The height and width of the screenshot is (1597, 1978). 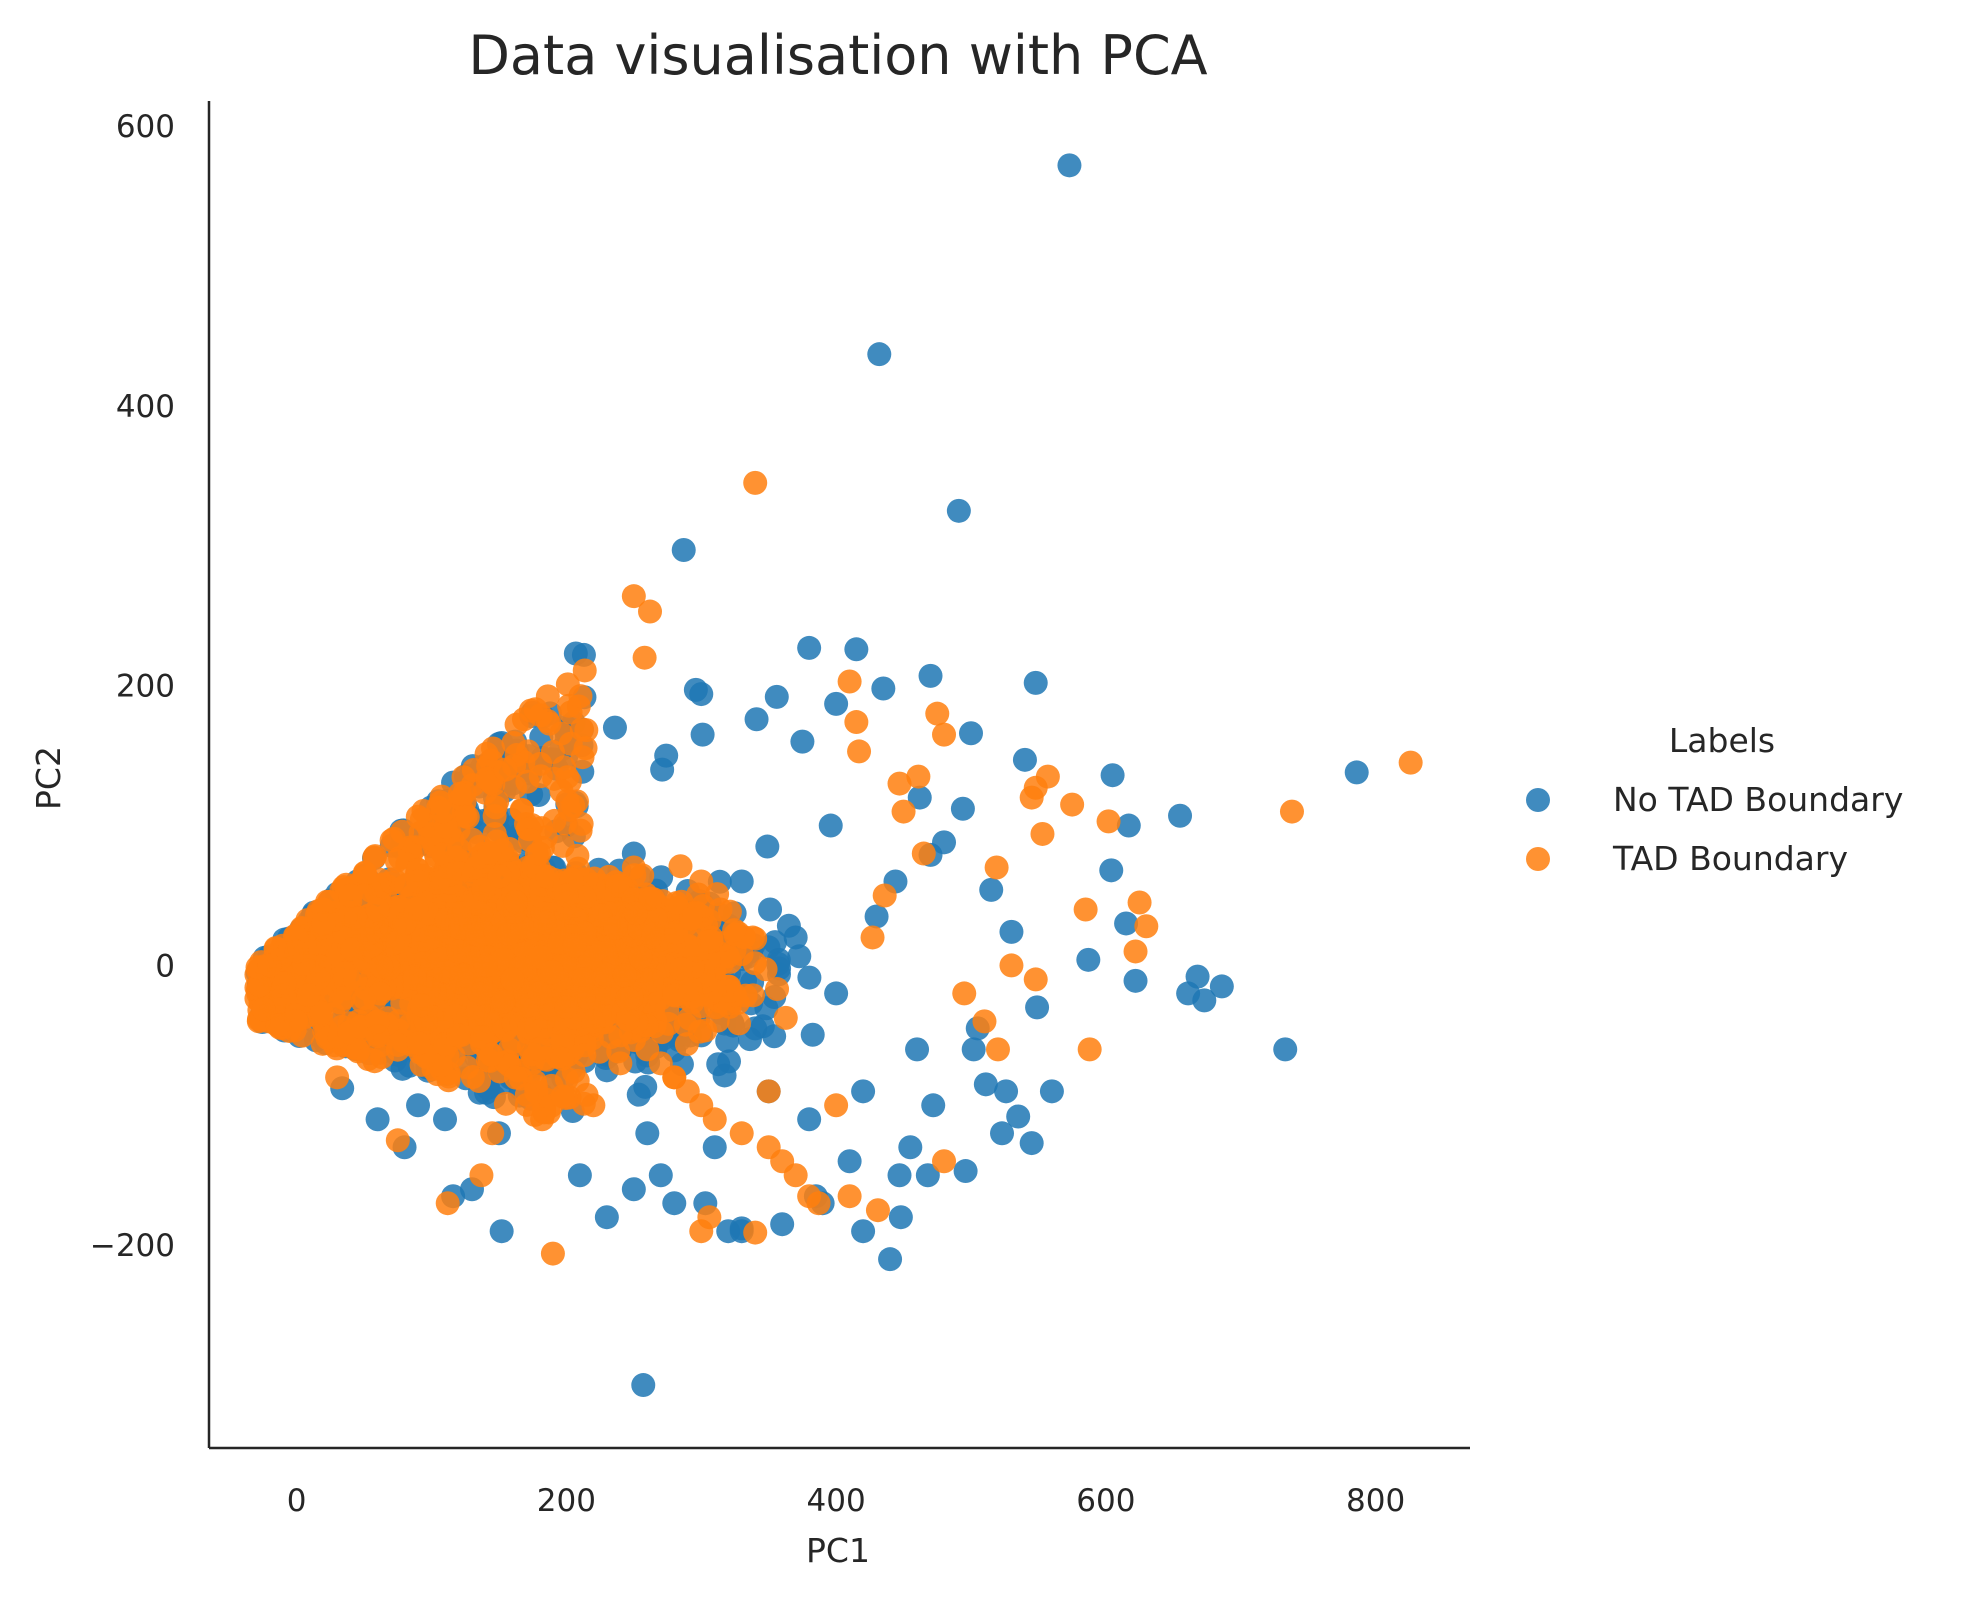 What do you see at coordinates (165, 966) in the screenshot?
I see `y-tick-label: 0` at bounding box center [165, 966].